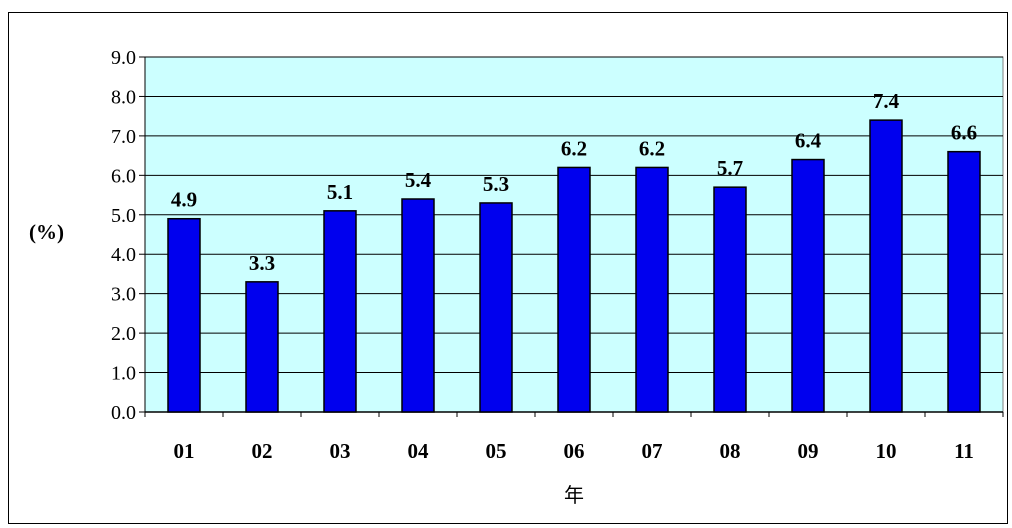 The image size is (1012, 528). What do you see at coordinates (184, 451) in the screenshot?
I see `x-tick-label-01: 01` at bounding box center [184, 451].